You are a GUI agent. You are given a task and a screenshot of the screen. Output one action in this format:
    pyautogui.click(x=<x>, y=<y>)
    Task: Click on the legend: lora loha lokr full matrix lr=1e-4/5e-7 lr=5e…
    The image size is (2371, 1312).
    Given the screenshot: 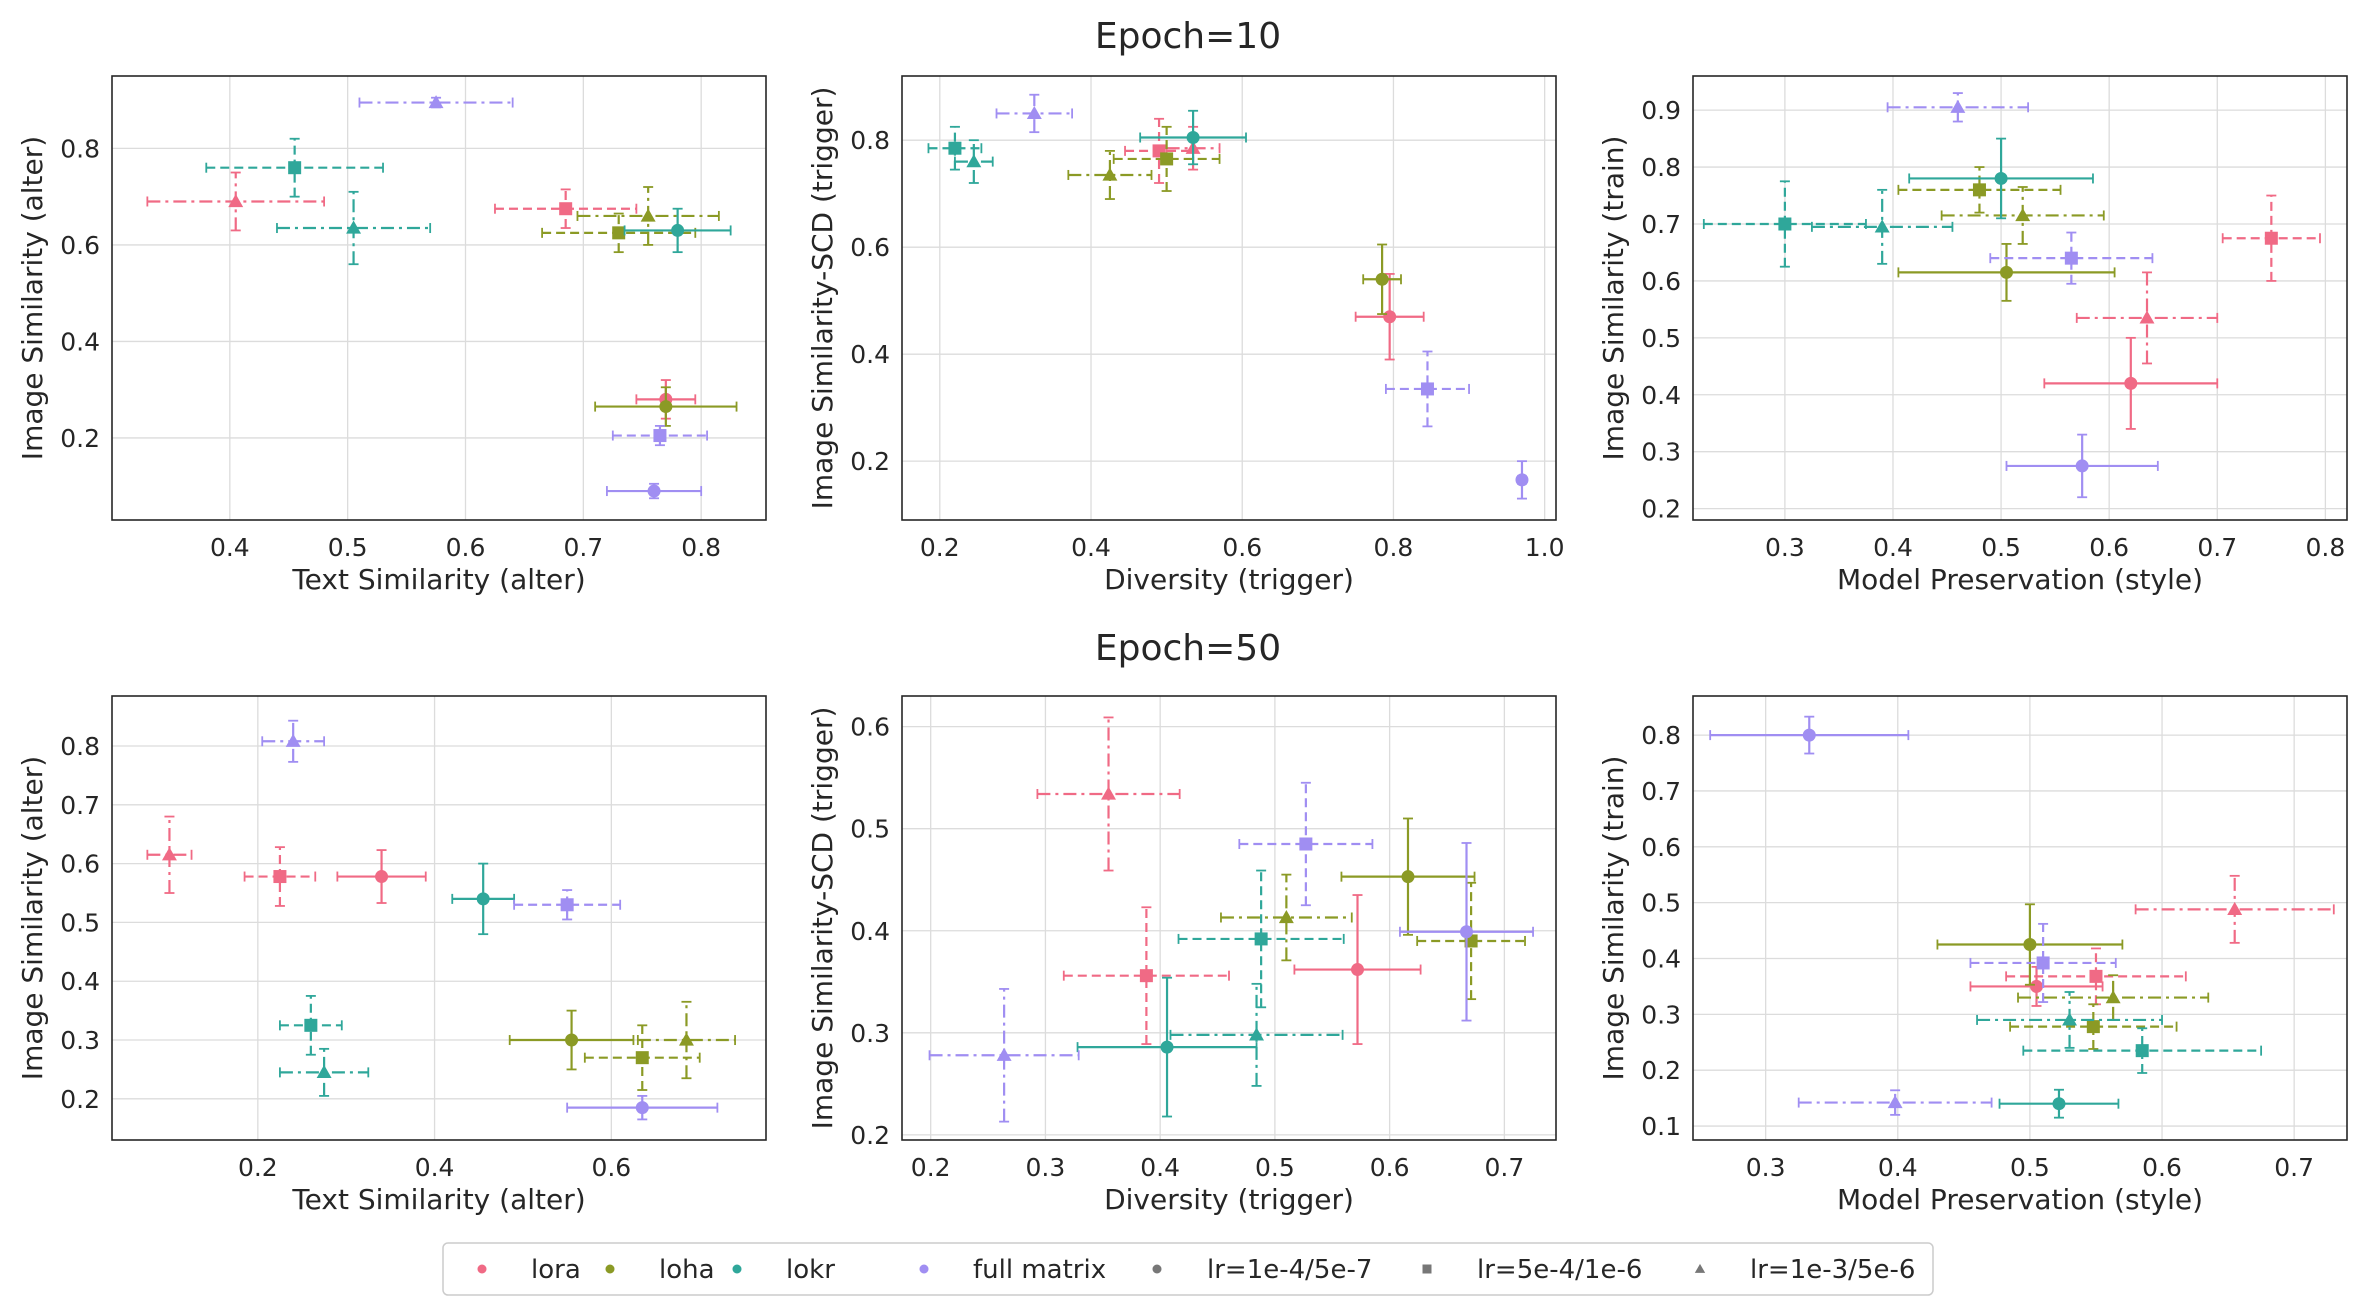 What is the action you would take?
    pyautogui.click(x=1188, y=1269)
    